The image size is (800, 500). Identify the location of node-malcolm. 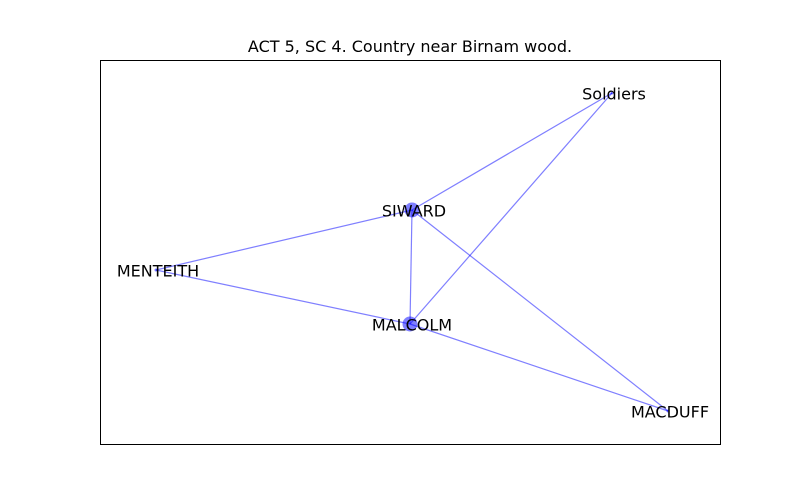
(410, 324).